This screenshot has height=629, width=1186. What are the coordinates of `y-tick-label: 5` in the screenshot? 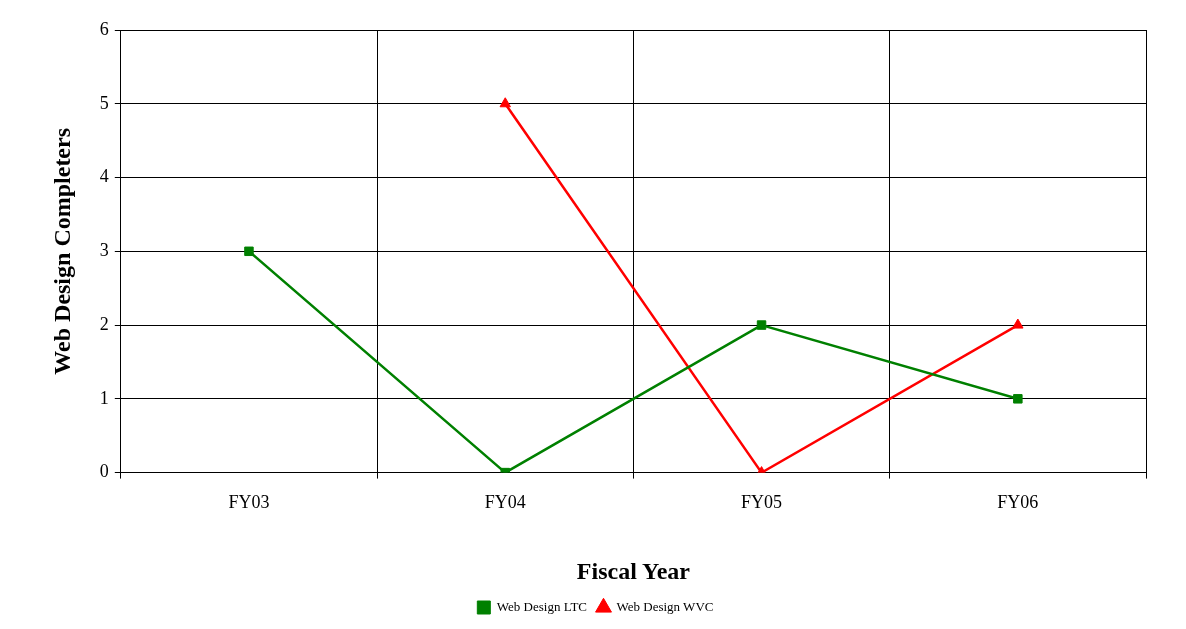 It's located at (104, 102).